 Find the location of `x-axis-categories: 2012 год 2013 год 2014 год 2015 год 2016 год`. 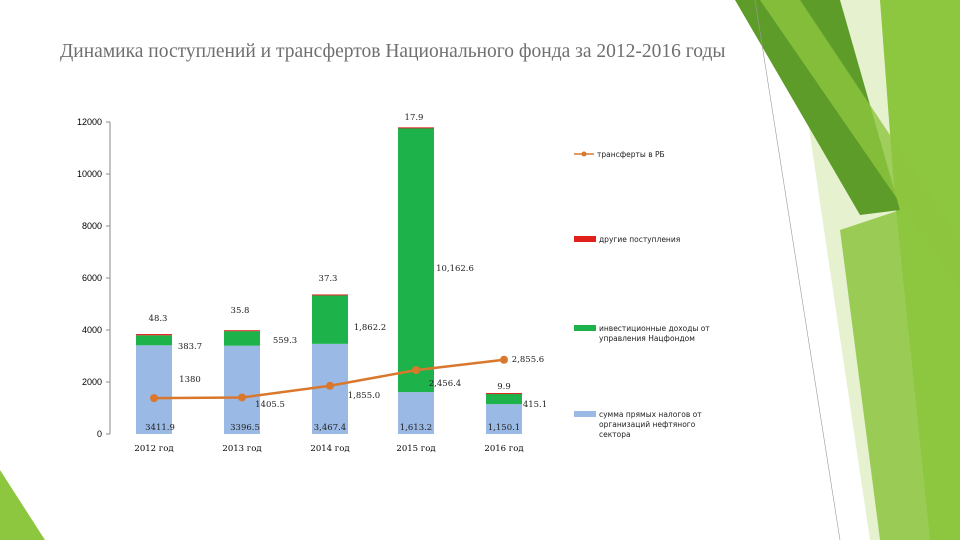

x-axis-categories: 2012 год 2013 год 2014 год 2015 год 2016 год is located at coordinates (328, 449).